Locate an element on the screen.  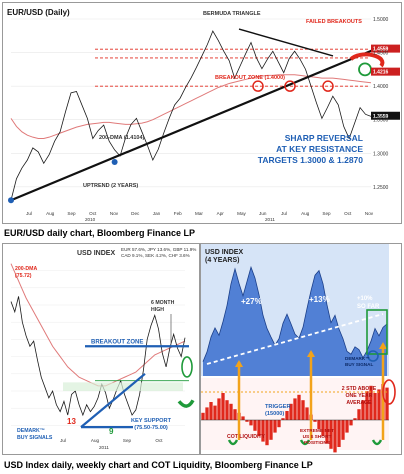
support-label-line-2: (75.50-75.00) is located at coordinates (151, 428).